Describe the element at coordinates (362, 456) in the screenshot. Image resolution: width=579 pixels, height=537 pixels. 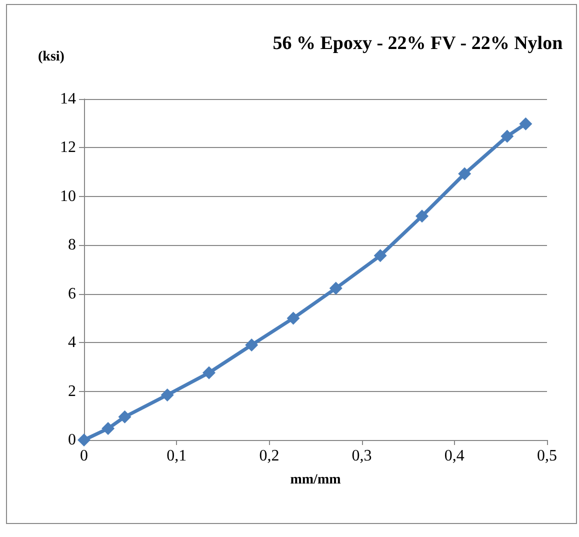
I see `x-tick-label: 0,3` at that location.